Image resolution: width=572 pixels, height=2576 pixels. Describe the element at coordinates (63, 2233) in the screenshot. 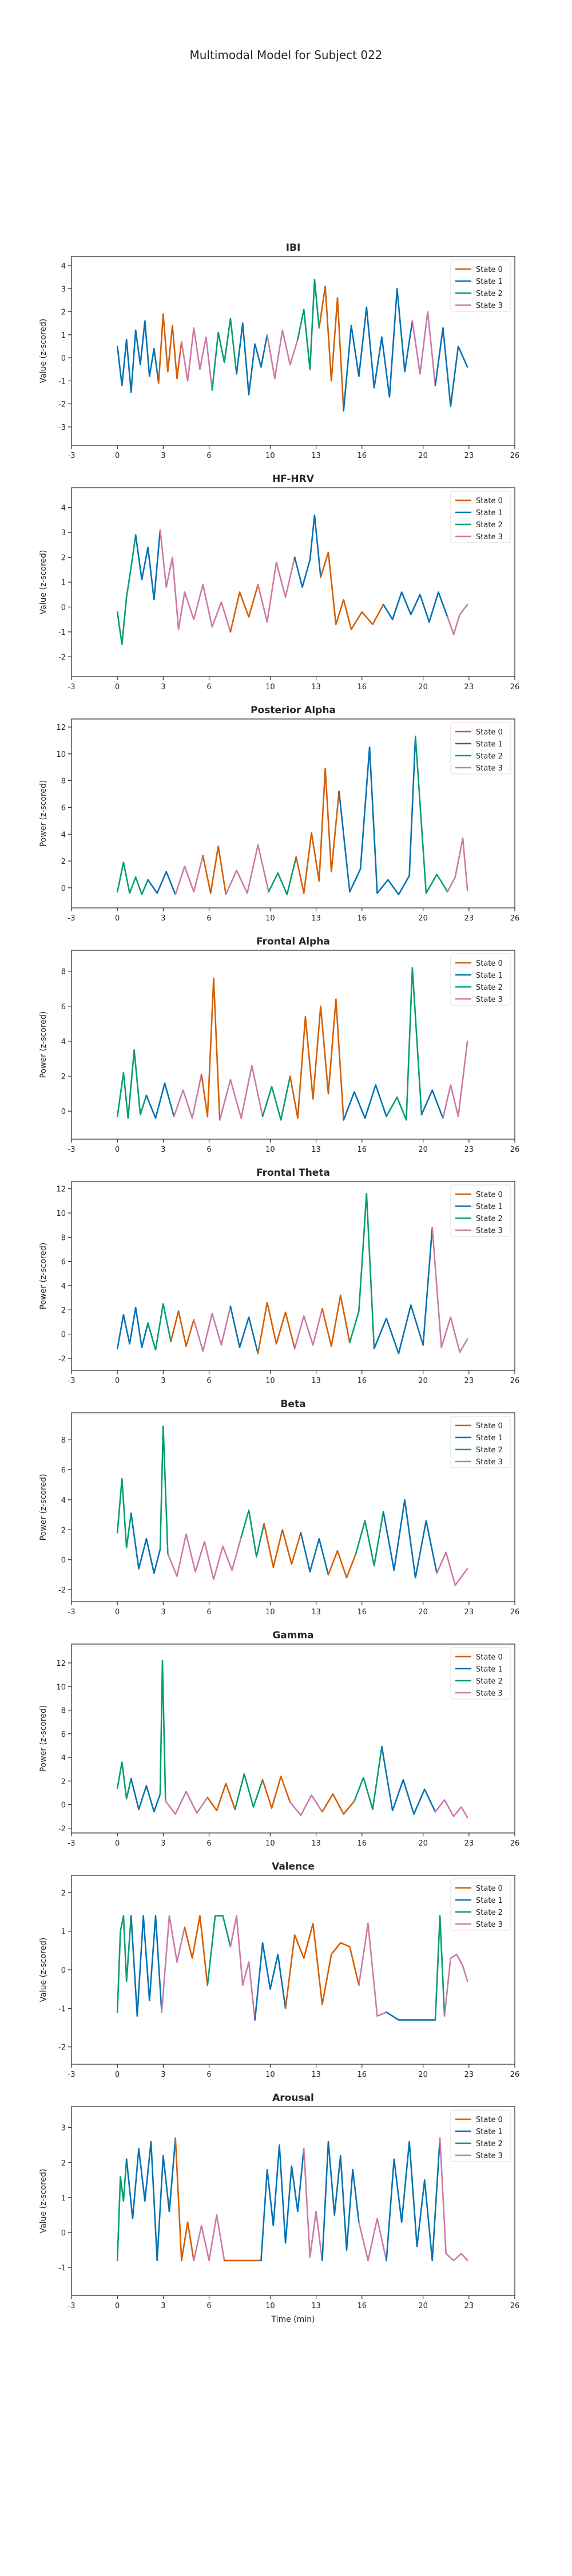

I see `y-tick-label: 0` at that location.